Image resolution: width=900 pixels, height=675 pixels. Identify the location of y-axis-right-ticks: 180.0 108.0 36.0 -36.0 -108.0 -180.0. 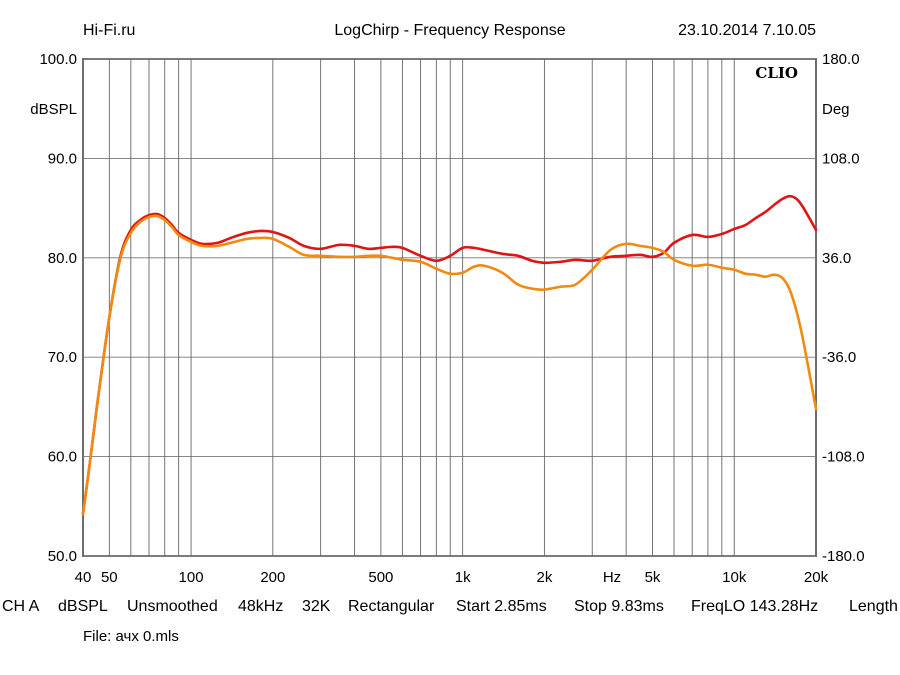
(843, 308).